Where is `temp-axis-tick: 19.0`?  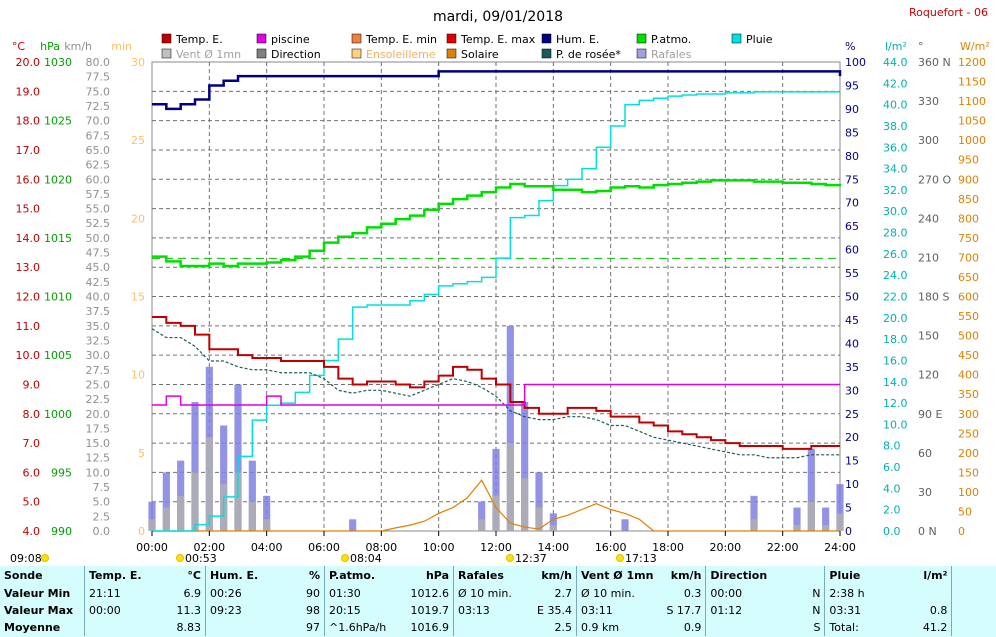
temp-axis-tick: 19.0 is located at coordinates (28, 91).